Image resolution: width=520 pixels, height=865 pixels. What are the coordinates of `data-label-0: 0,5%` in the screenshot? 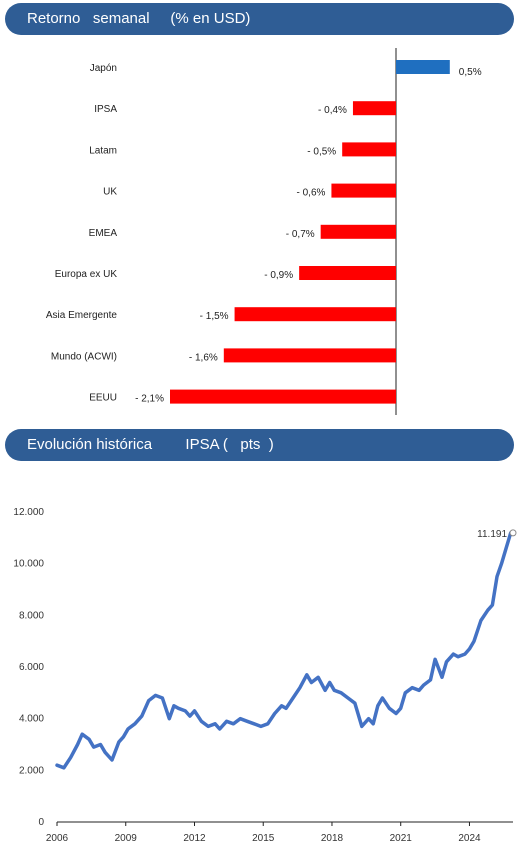 It's located at (470, 72).